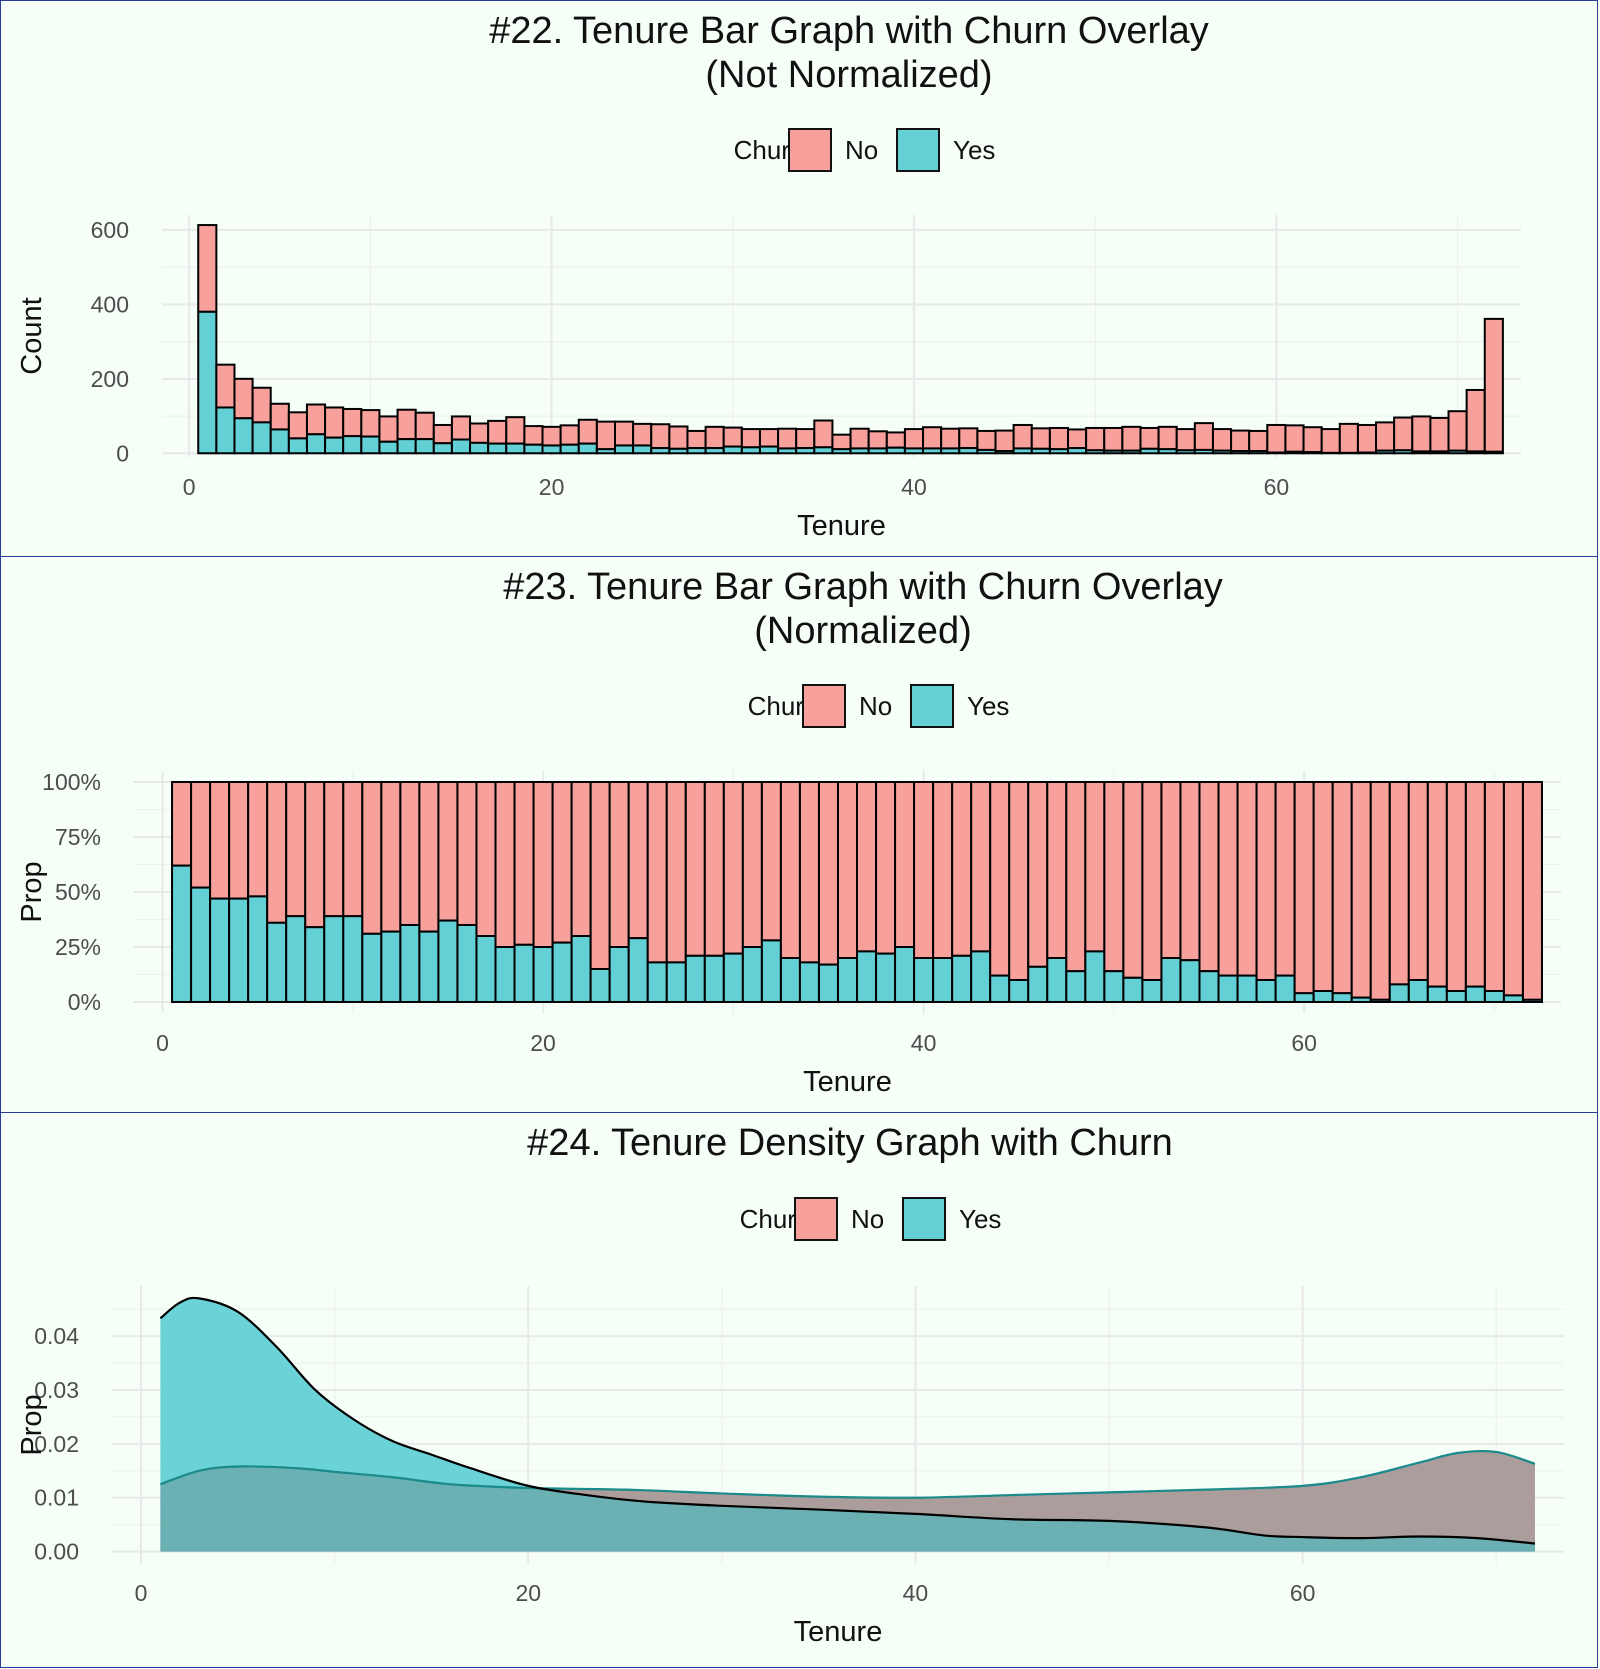  What do you see at coordinates (110, 230) in the screenshot?
I see `y-tick-label: 600` at bounding box center [110, 230].